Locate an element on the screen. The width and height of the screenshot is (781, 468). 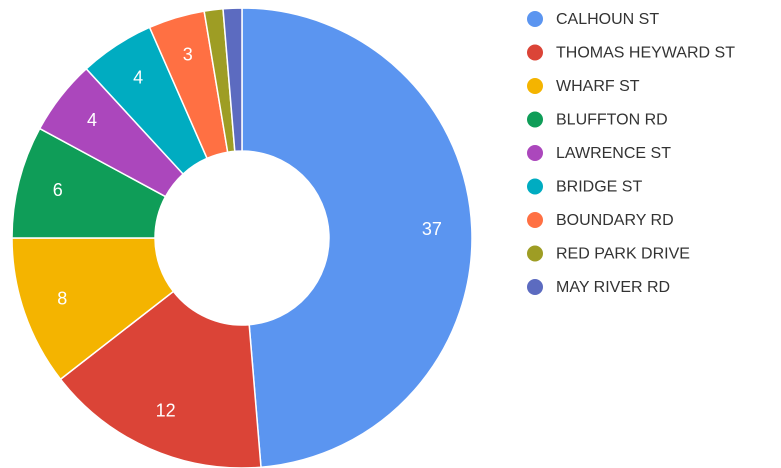
legend-label: MAY RIVER RD is located at coordinates (613, 287).